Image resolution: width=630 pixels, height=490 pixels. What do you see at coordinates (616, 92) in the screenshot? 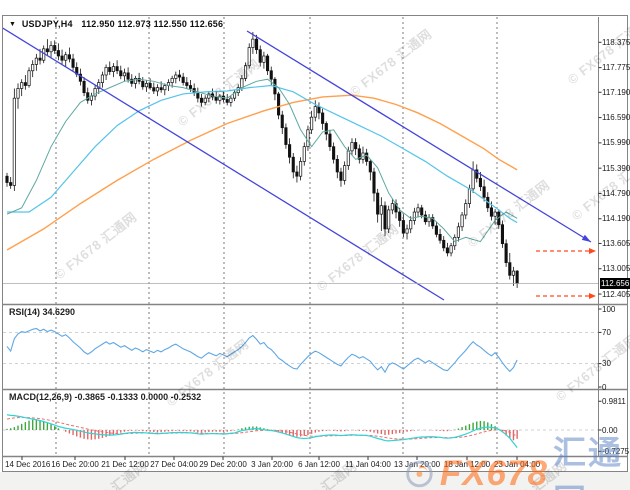
I see `price-tick-label: 117.190` at bounding box center [616, 92].